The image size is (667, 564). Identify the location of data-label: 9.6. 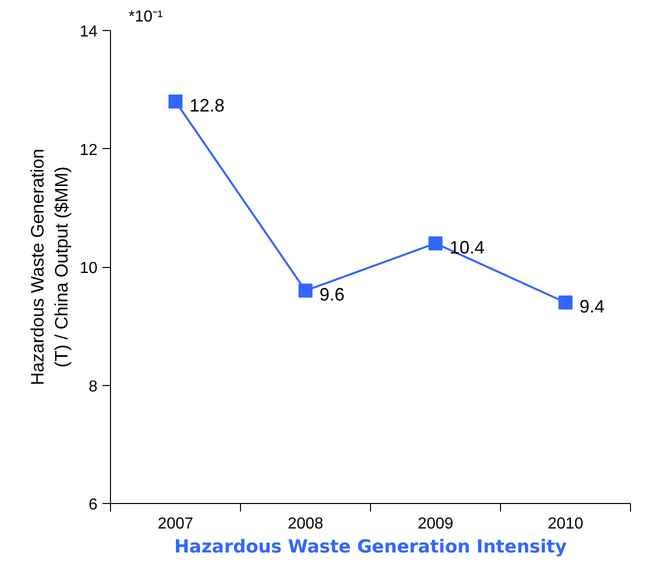
(332, 294).